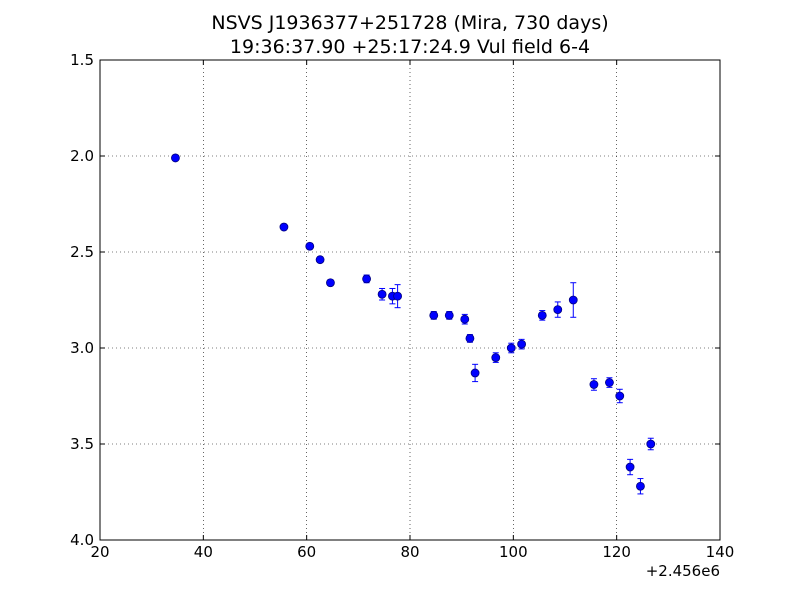 The image size is (800, 600). Describe the element at coordinates (306, 552) in the screenshot. I see `x-tick-label: 60` at that location.